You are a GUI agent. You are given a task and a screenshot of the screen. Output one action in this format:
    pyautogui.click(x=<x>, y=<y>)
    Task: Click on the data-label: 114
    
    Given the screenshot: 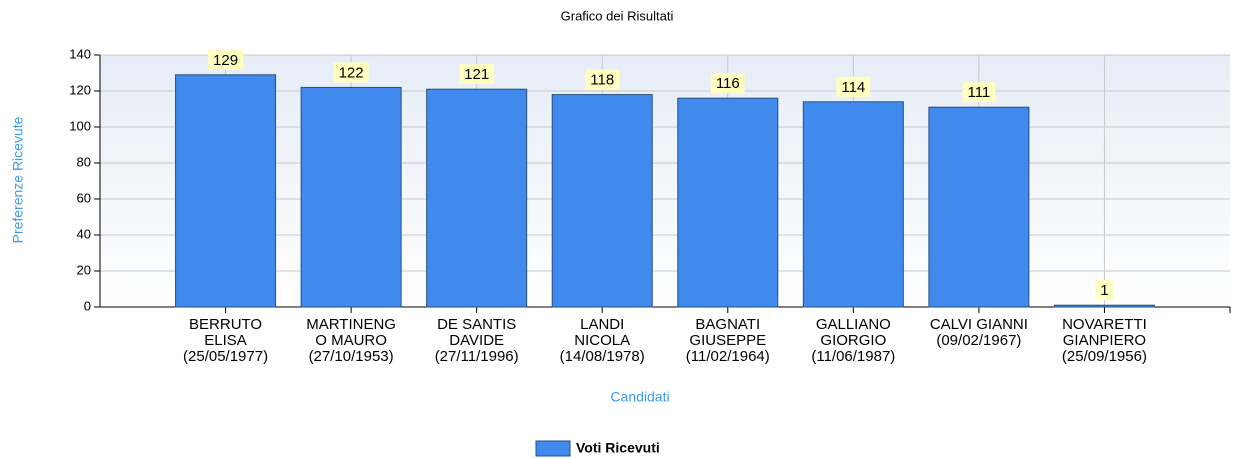 What is the action you would take?
    pyautogui.click(x=853, y=87)
    